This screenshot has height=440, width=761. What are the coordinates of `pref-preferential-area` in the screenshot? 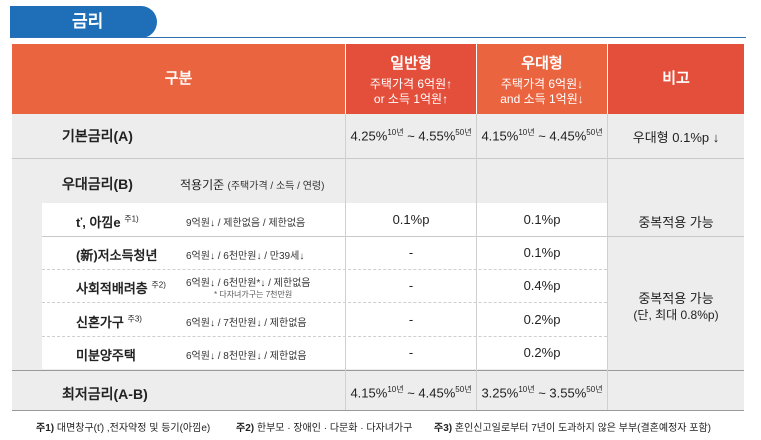 It's located at (542, 286).